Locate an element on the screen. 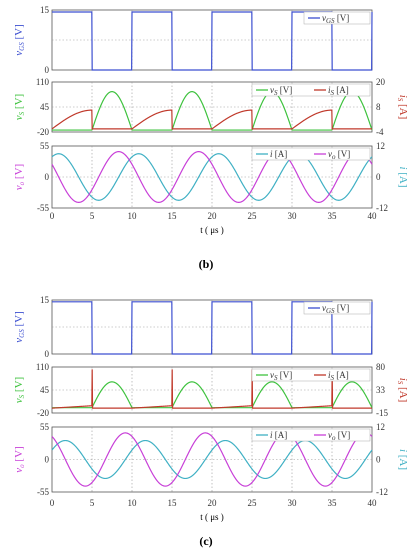  panel-b-2: 110 45 -20 20 8 -4 vS [V] iS [A] vS [V] iS [A] is located at coordinates (211, 107).